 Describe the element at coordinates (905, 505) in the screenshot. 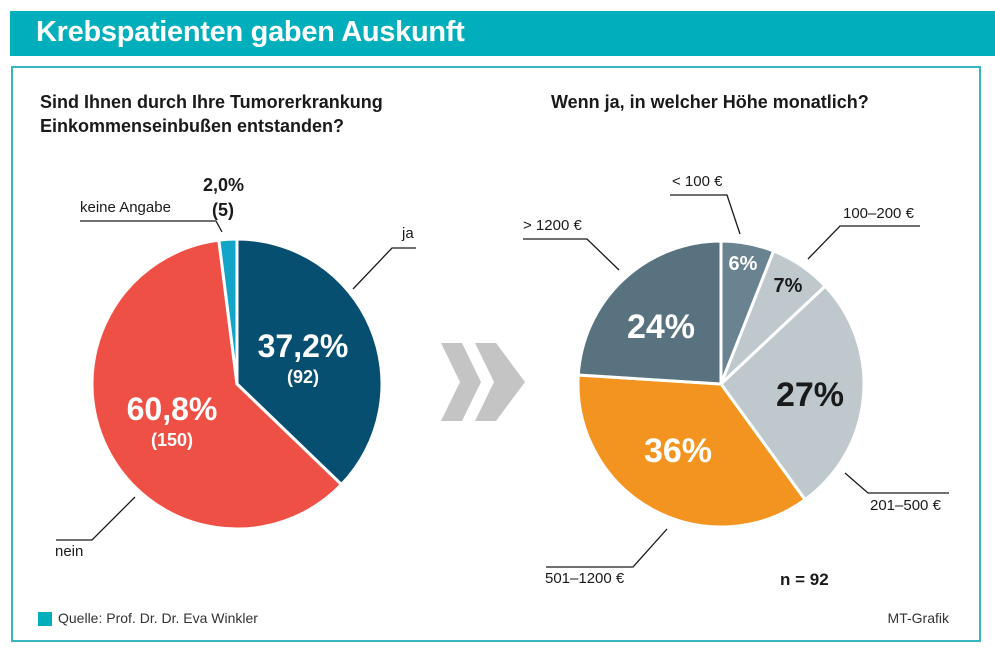

I see `201-500-label: 201–500 €` at that location.